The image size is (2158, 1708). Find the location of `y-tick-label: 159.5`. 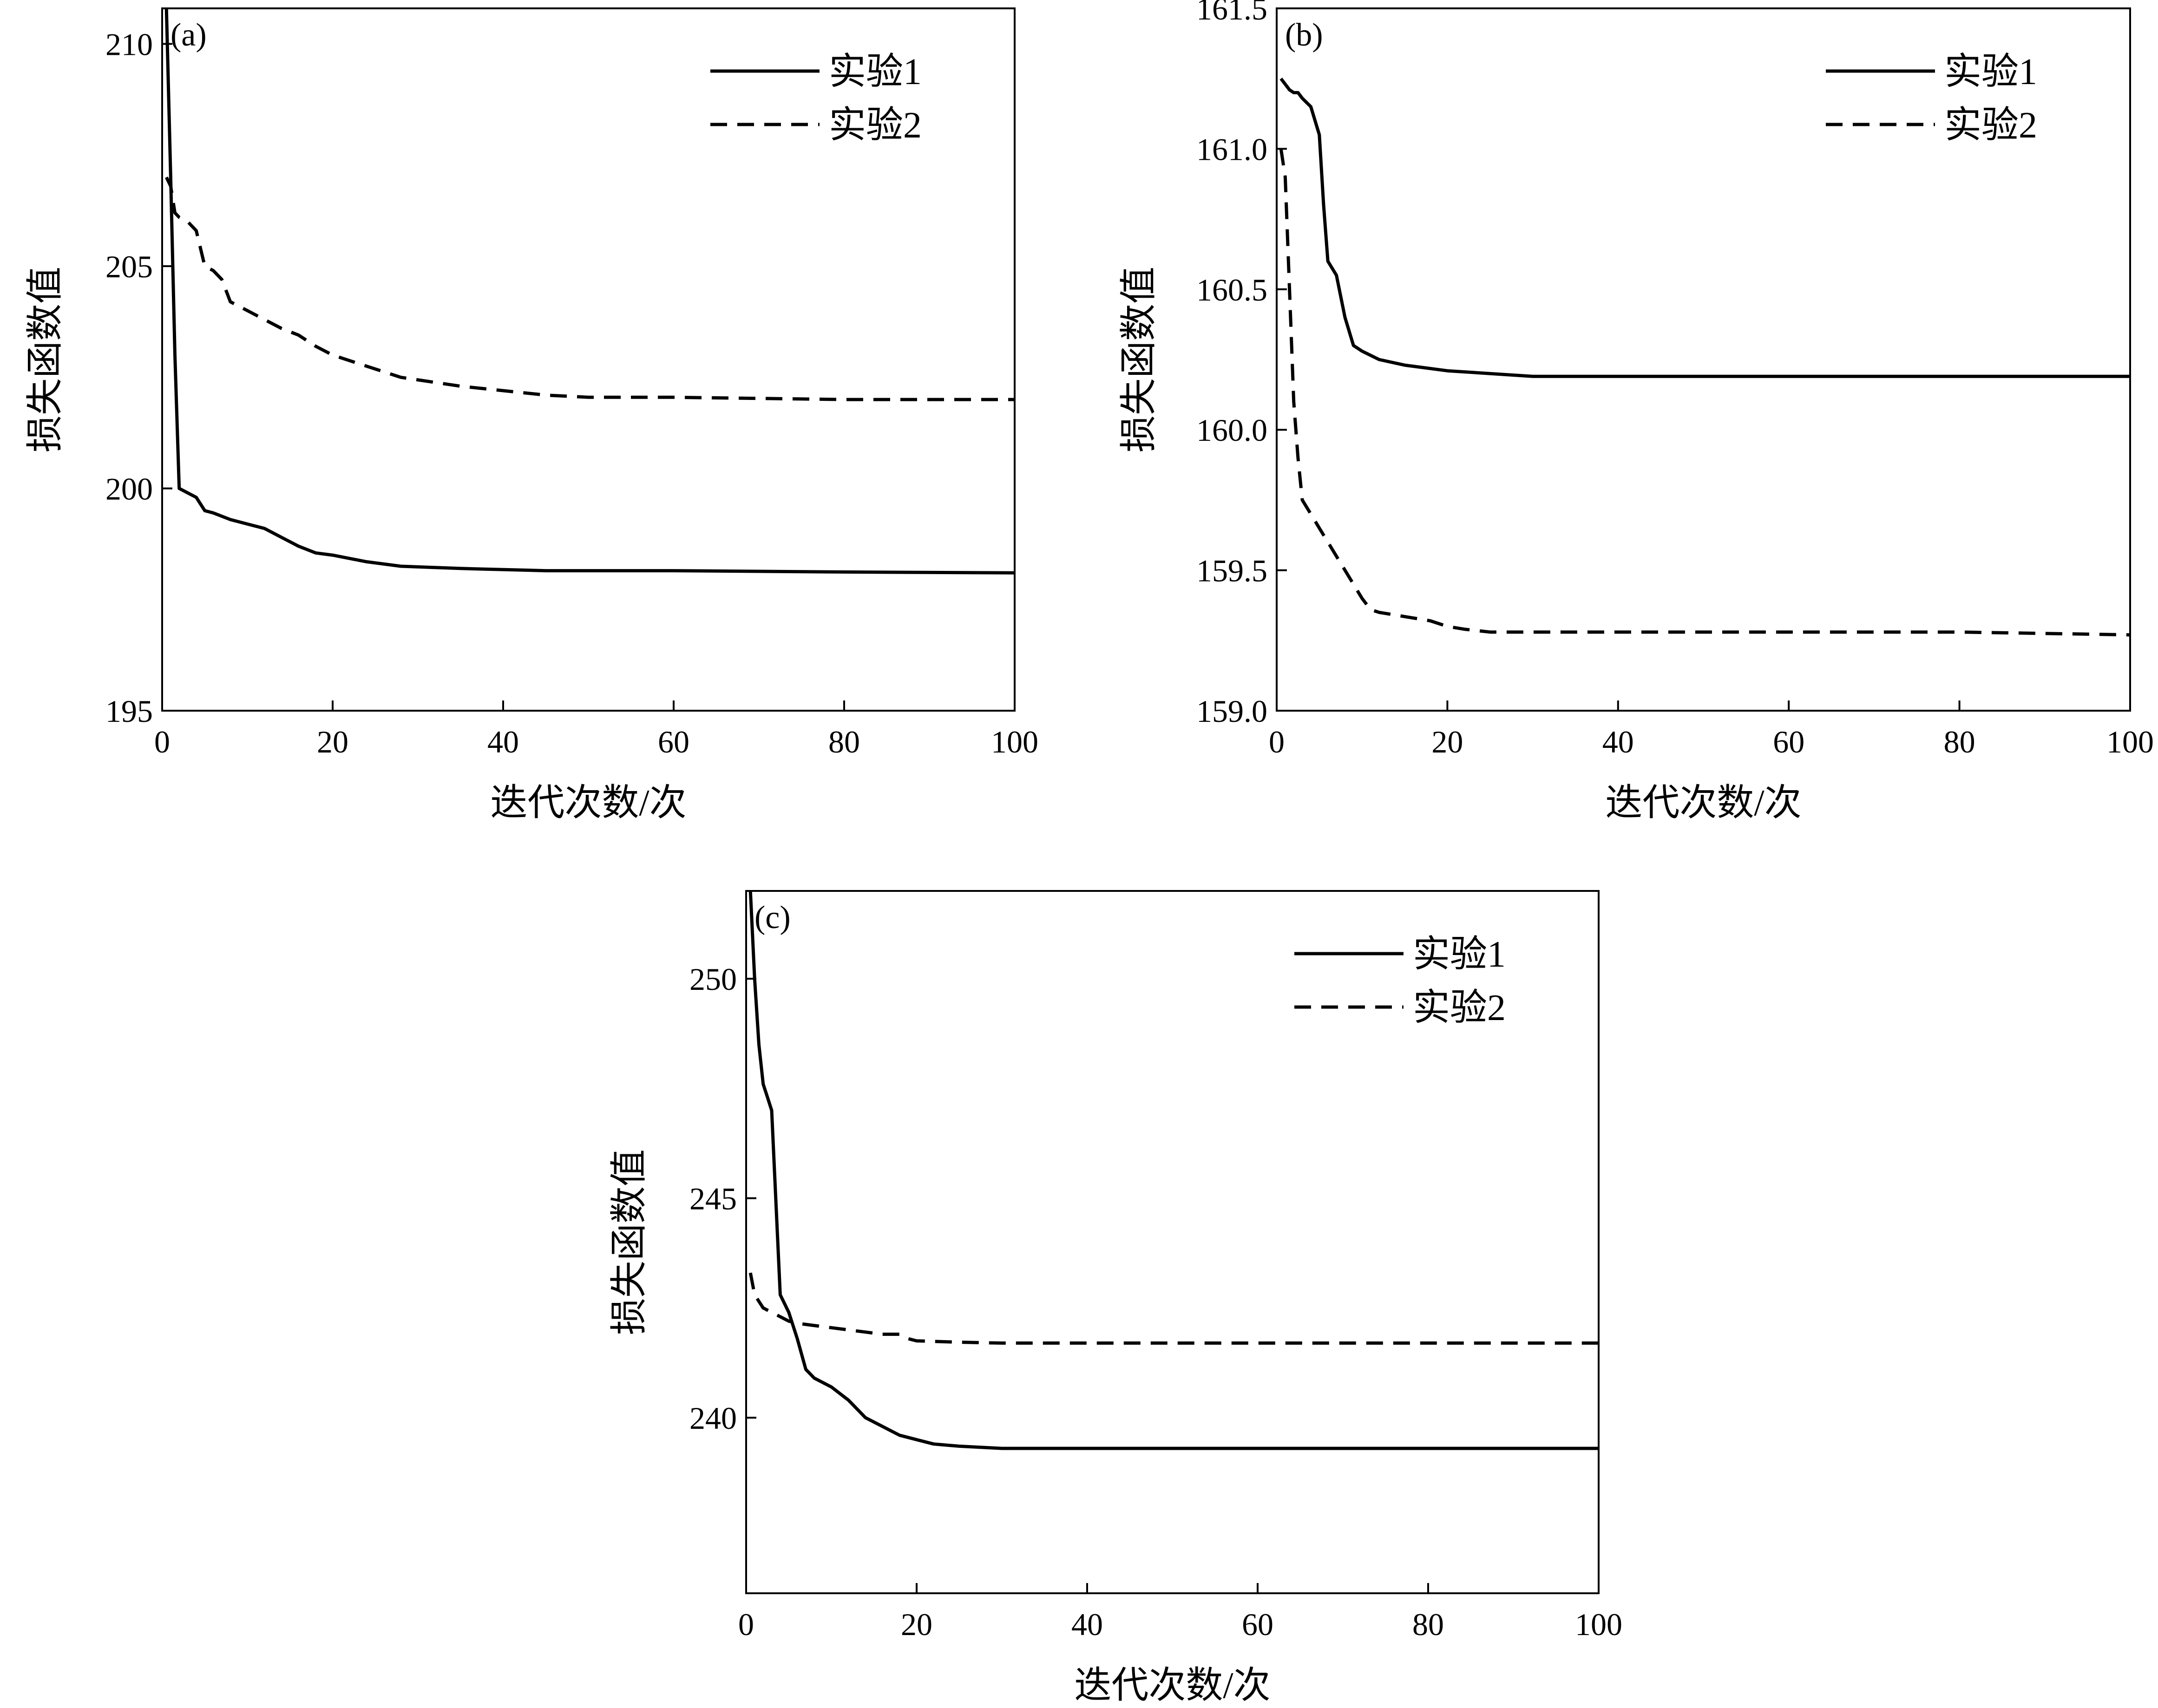

y-tick-label: 159.5 is located at coordinates (1231, 571).